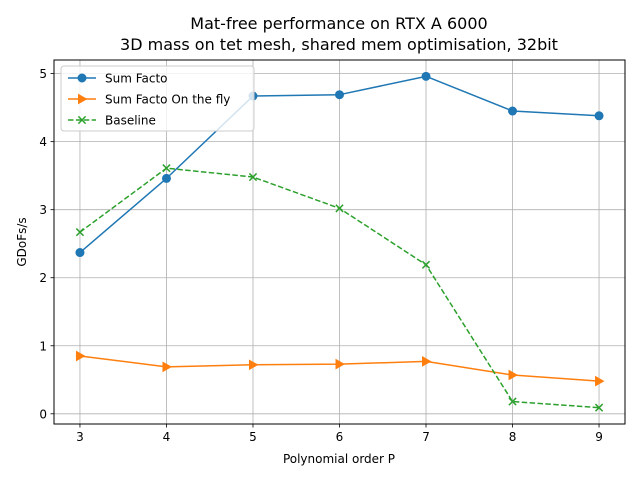 This screenshot has height=484, width=640. What do you see at coordinates (253, 437) in the screenshot?
I see `x-tick-label: 5` at bounding box center [253, 437].